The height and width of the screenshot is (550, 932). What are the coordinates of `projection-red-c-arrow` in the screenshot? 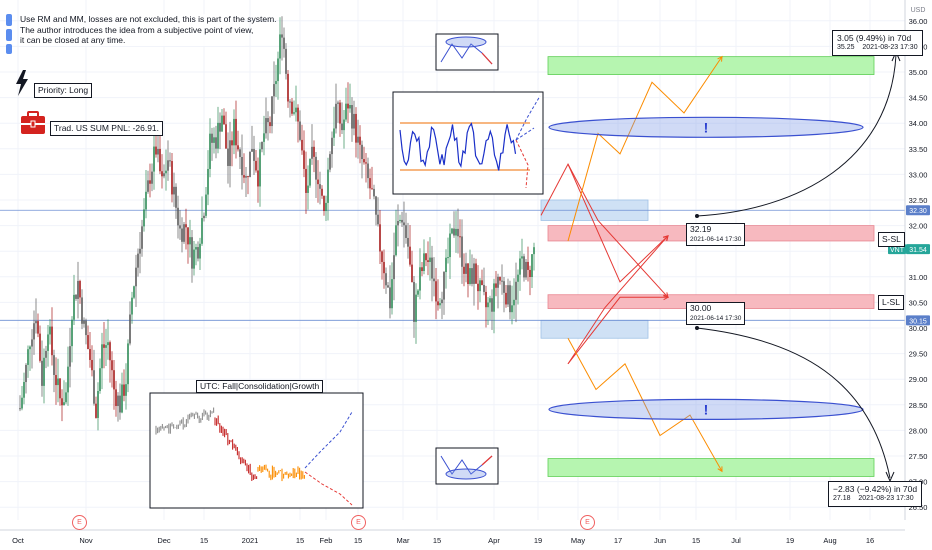 It's located at (666, 238).